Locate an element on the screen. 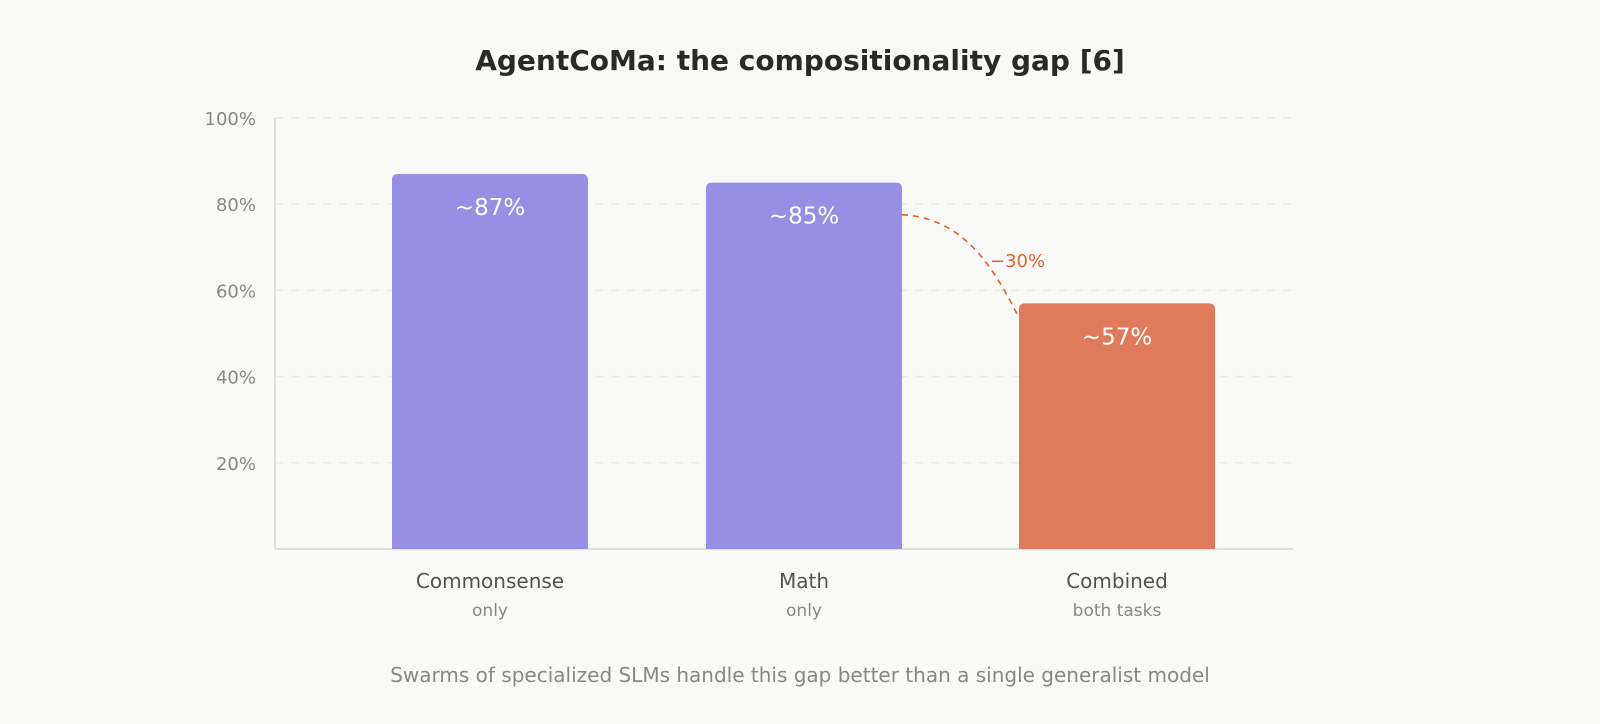  data-label: ~85% is located at coordinates (804, 217).